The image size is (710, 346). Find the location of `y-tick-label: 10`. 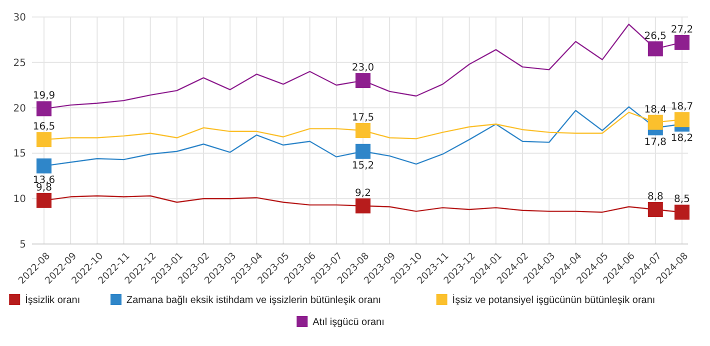

y-tick-label: 10 is located at coordinates (19, 200).